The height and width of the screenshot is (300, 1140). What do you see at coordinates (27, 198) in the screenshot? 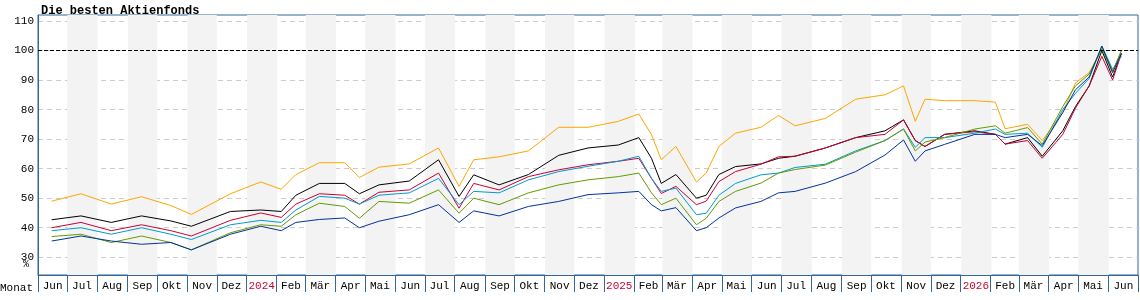
I see `y-tick-label: 50` at bounding box center [27, 198].